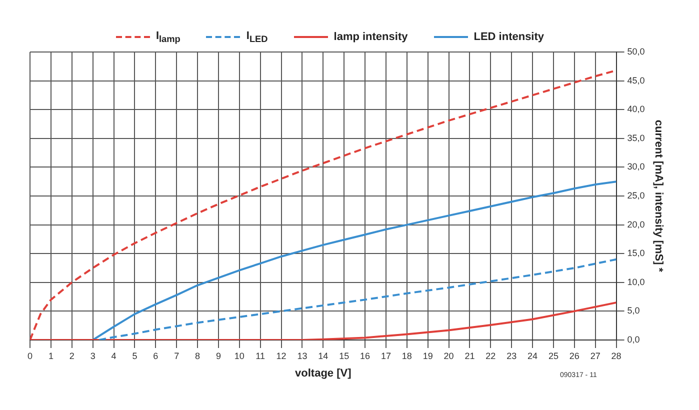 Image resolution: width=699 pixels, height=410 pixels. What do you see at coordinates (636, 167) in the screenshot?
I see `y-tick-label: 30,0` at bounding box center [636, 167].